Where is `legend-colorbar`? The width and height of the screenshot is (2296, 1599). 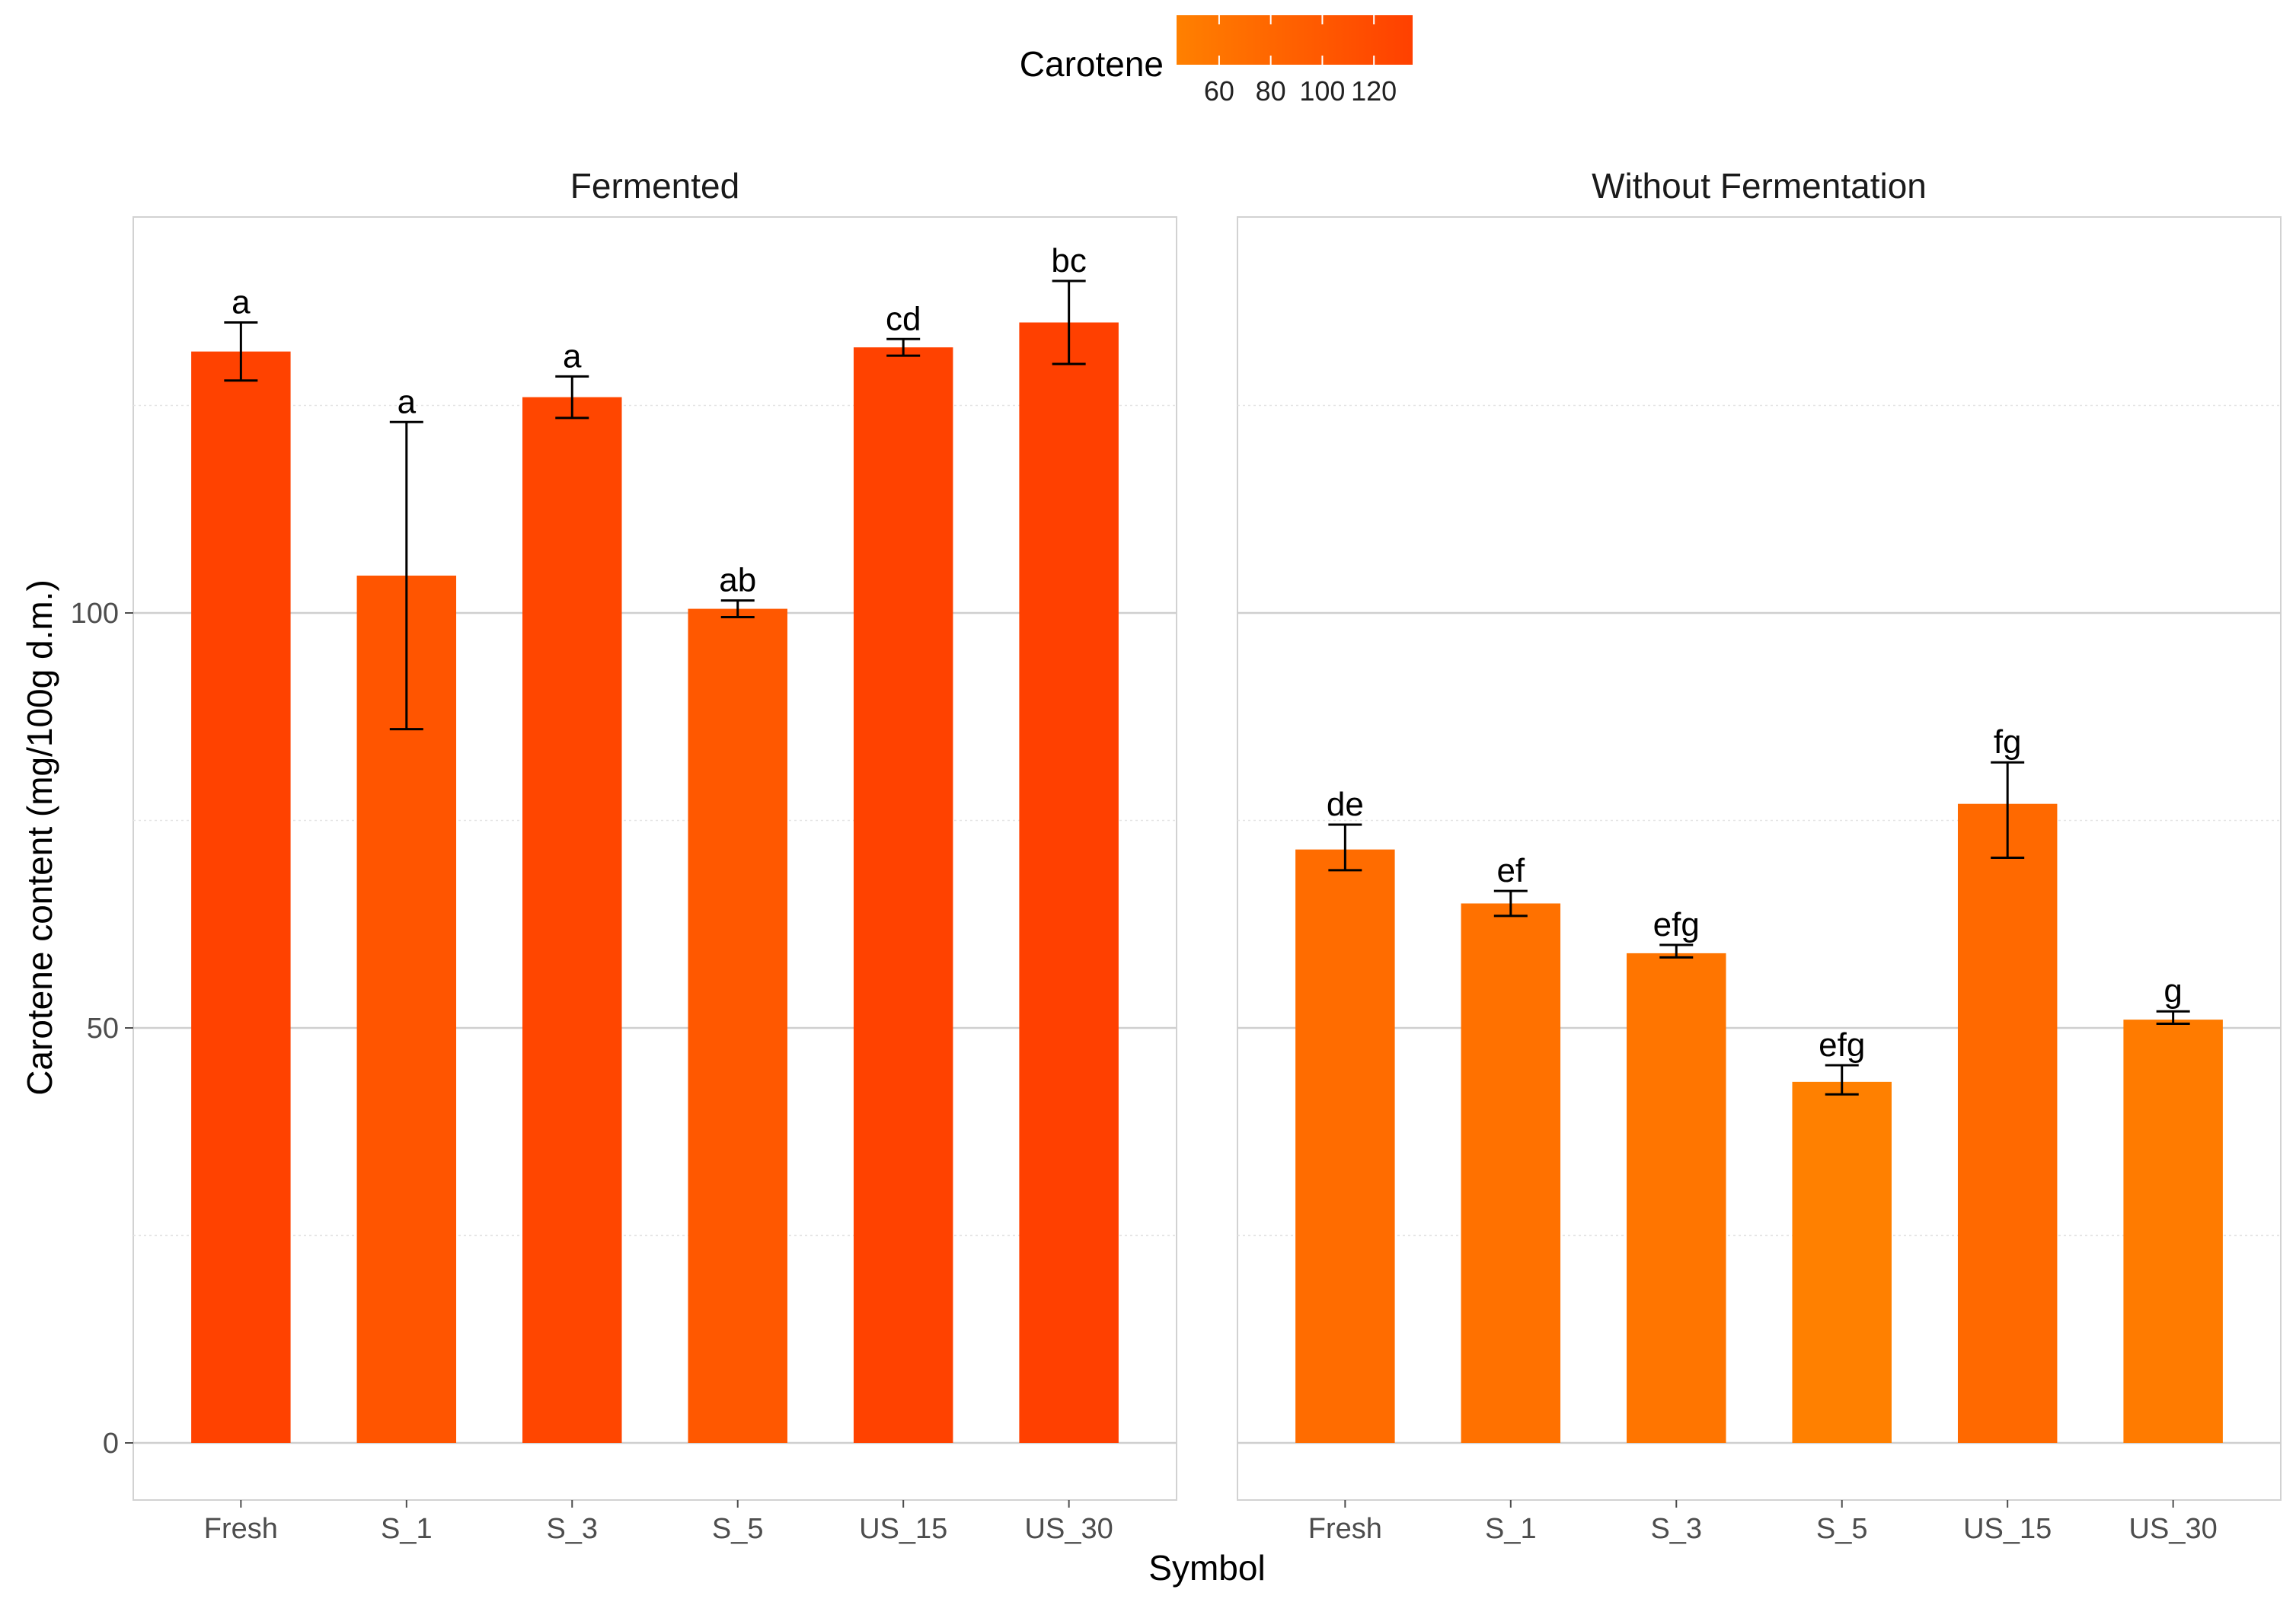
legend-colorbar is located at coordinates (1295, 40).